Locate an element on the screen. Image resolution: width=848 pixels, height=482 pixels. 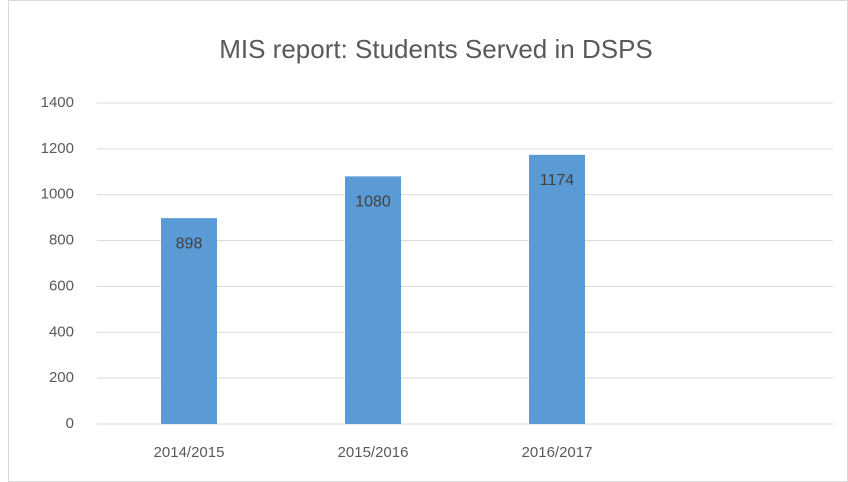
x-tick-label: 2014/2015 is located at coordinates (189, 452).